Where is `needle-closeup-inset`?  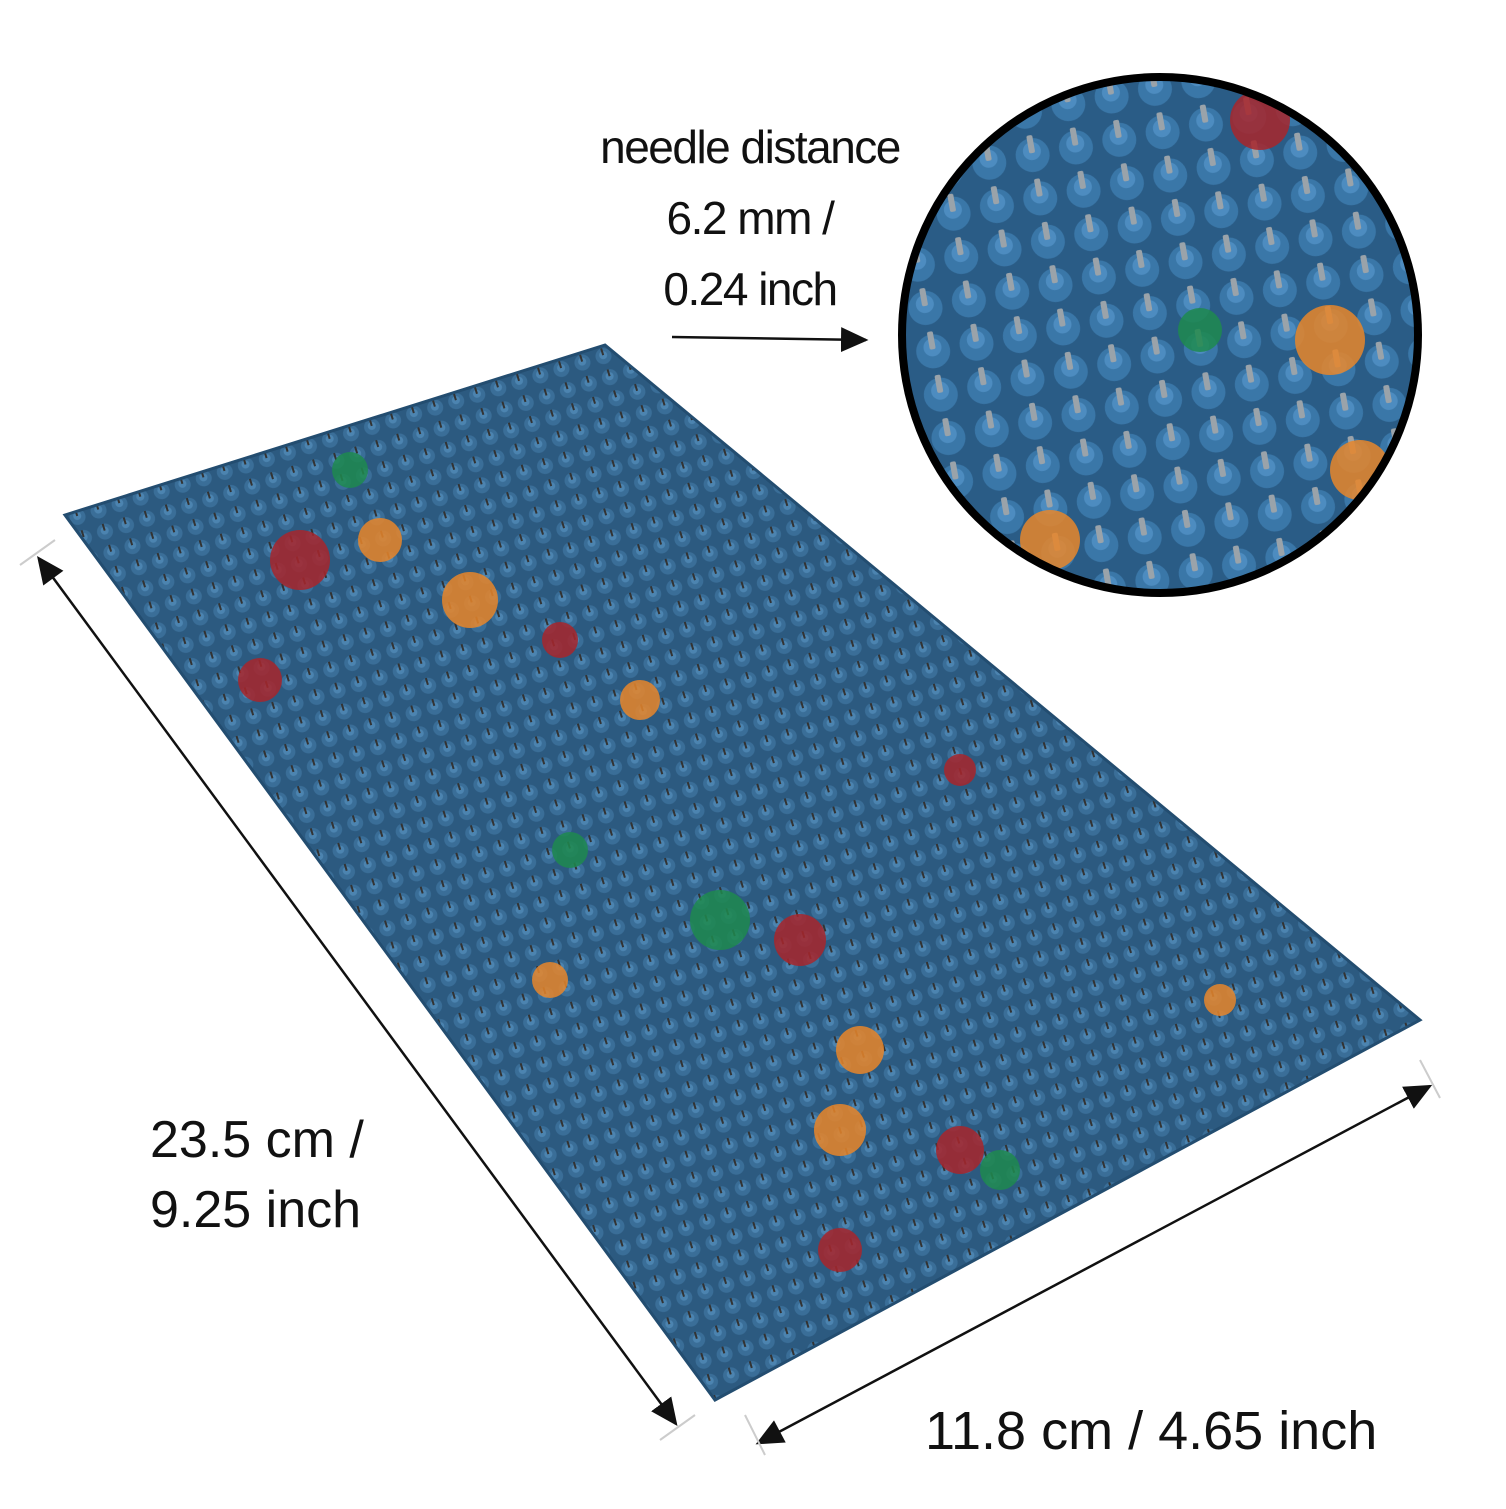
needle-closeup-inset is located at coordinates (1160, 335).